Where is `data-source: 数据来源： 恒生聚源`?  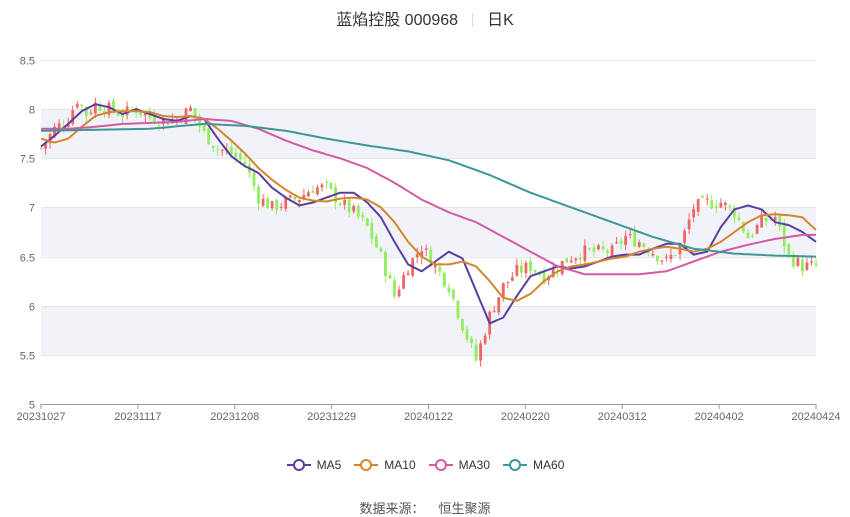
data-source: 数据来源： 恒生聚源 is located at coordinates (425, 507).